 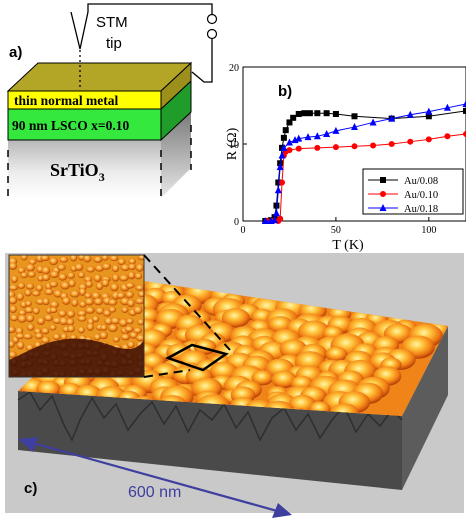 I want to click on stm-label: STM, so click(x=112, y=22).